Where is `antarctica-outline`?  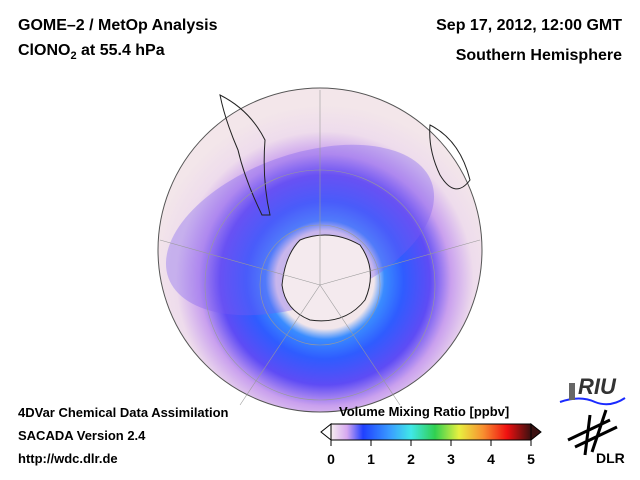
antarctica-outline is located at coordinates (326, 278).